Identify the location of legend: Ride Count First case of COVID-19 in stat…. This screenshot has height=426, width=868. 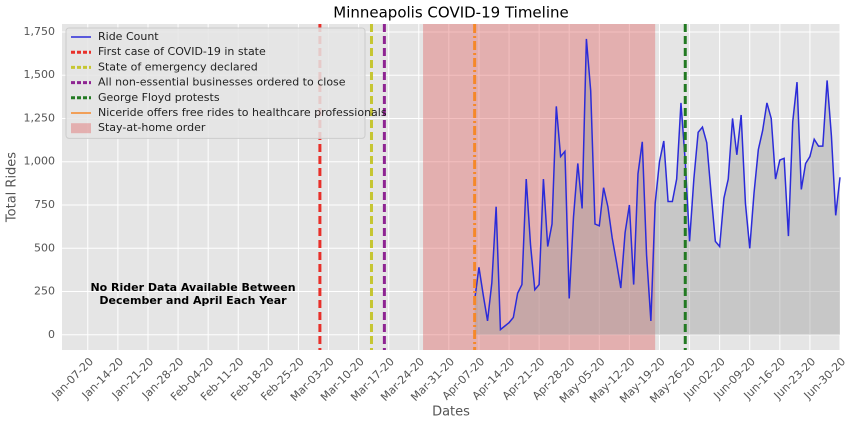
(226, 83).